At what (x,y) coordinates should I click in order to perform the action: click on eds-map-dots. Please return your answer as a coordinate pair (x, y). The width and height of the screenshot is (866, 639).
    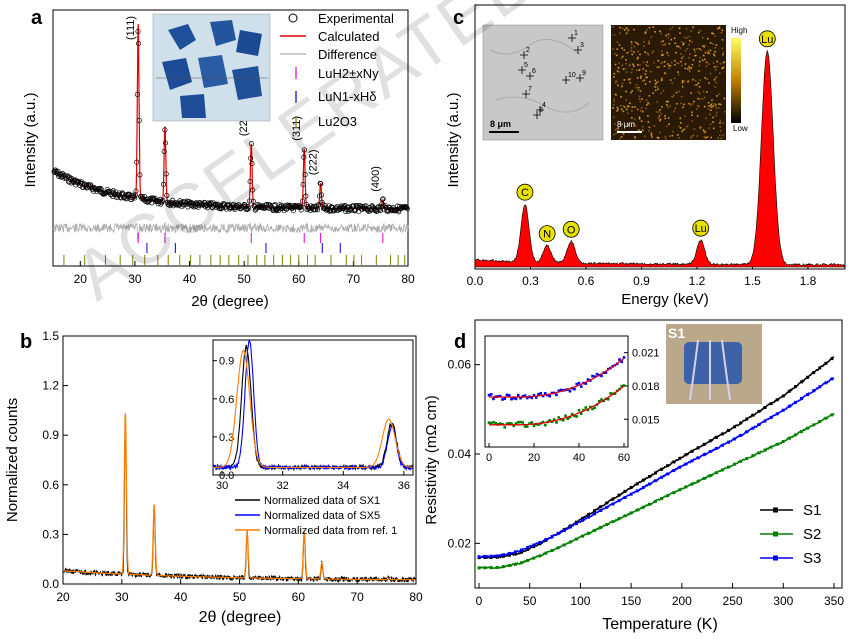
    Looking at the image, I should click on (669, 83).